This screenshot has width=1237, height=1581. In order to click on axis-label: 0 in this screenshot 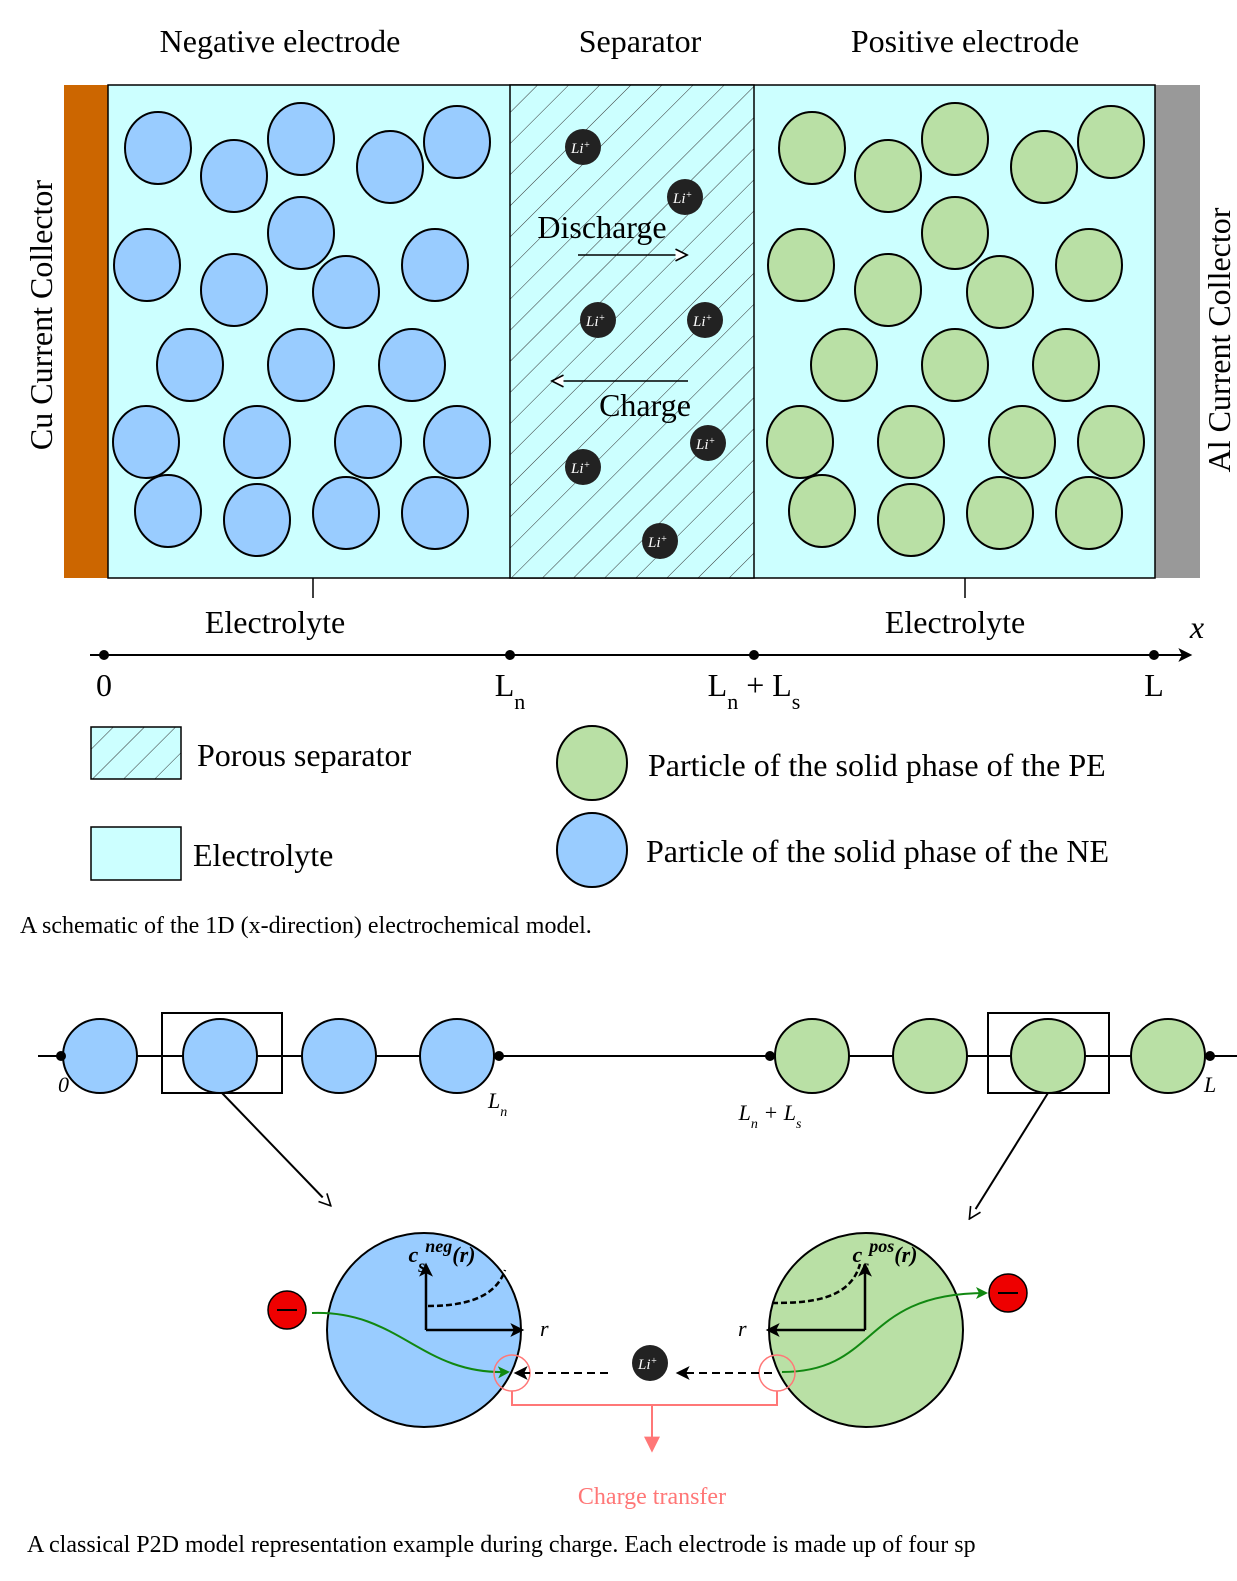, I will do `click(63, 1084)`.